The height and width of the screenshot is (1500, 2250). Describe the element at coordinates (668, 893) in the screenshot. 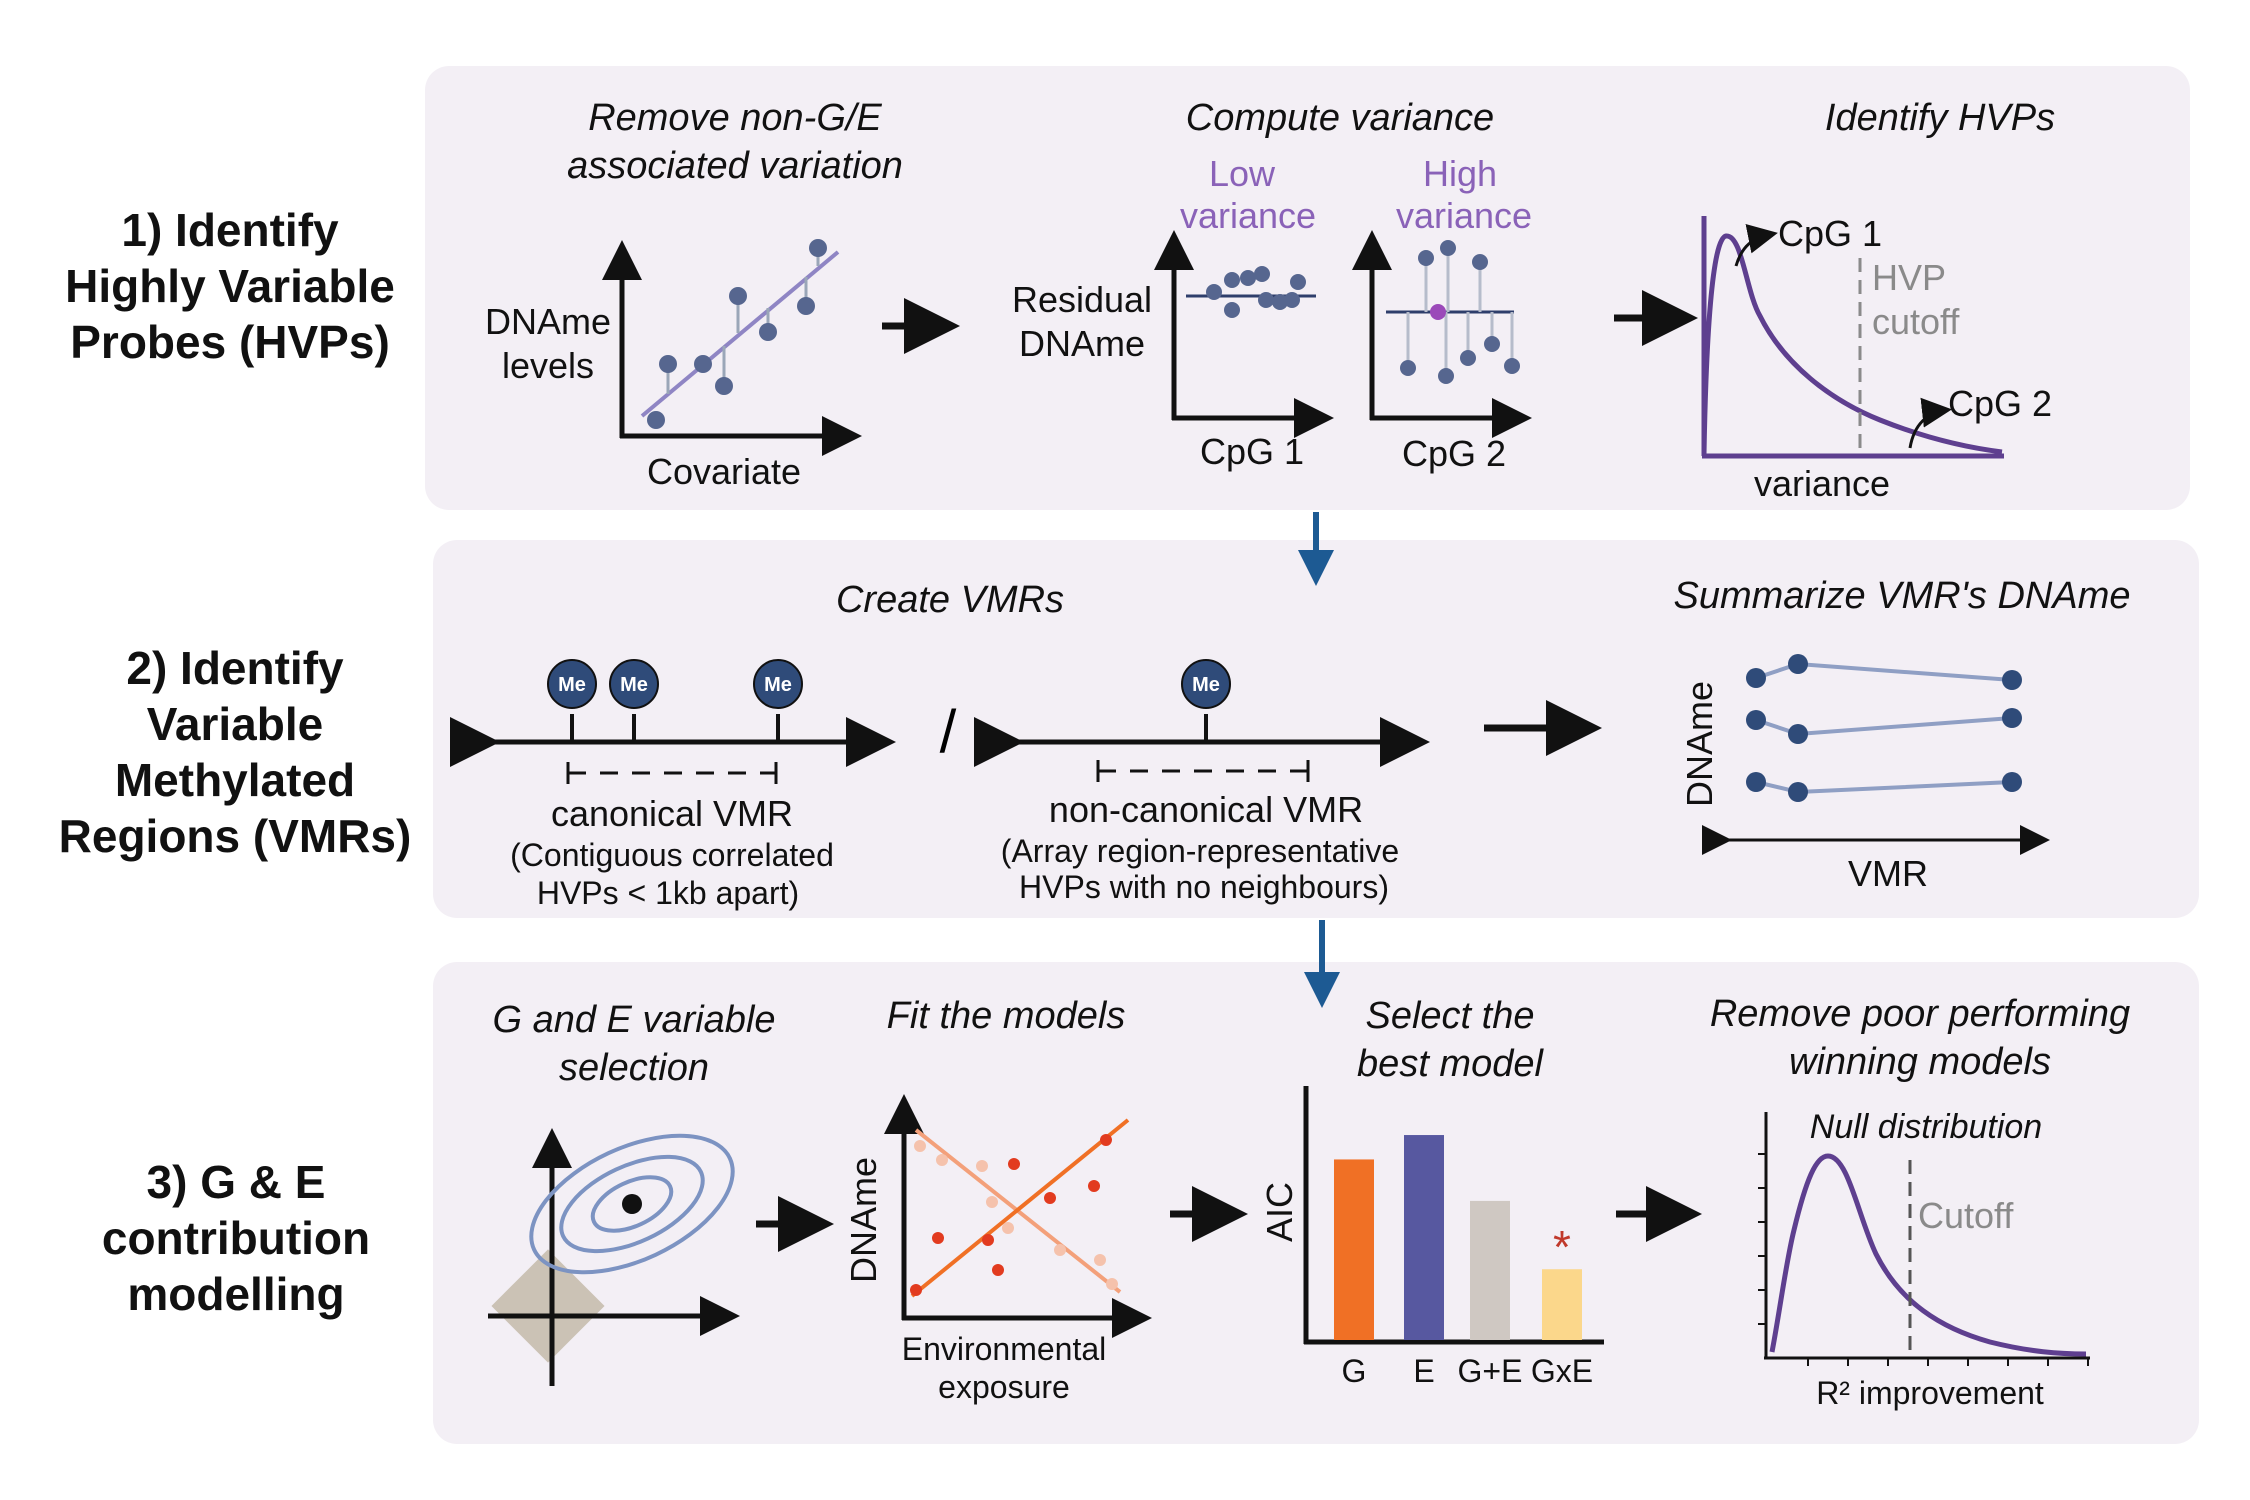

I see `svg-text: HVPs < 1kb apart)` at that location.